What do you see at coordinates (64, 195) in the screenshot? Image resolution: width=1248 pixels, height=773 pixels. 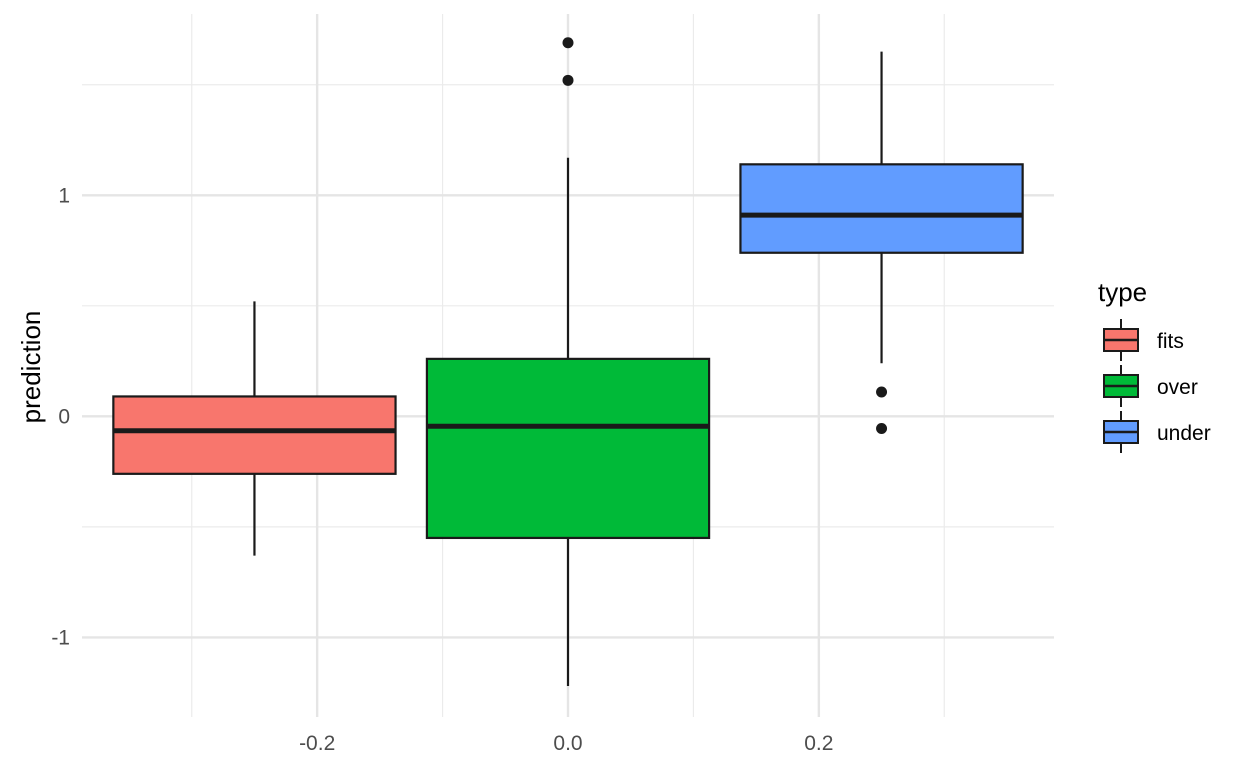 I see `y-tick-label: 1` at bounding box center [64, 195].